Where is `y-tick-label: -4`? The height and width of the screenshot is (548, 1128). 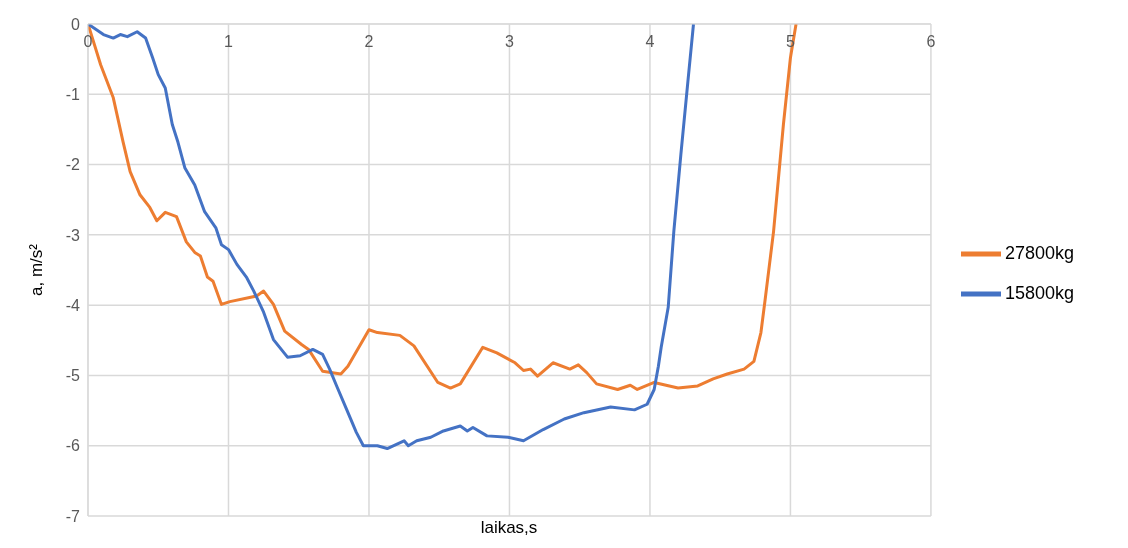 y-tick-label: -4 is located at coordinates (73, 305).